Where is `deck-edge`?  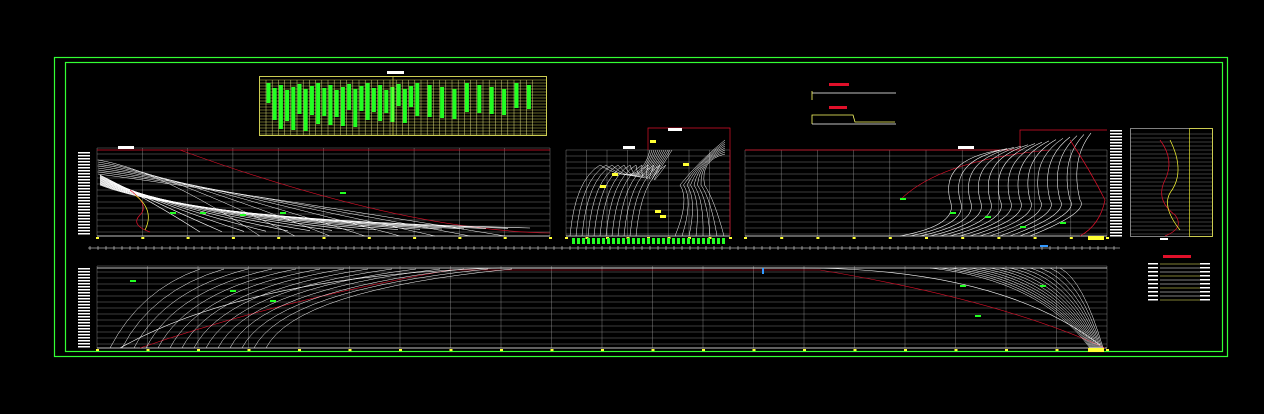
deck-edge is located at coordinates (622, 309).